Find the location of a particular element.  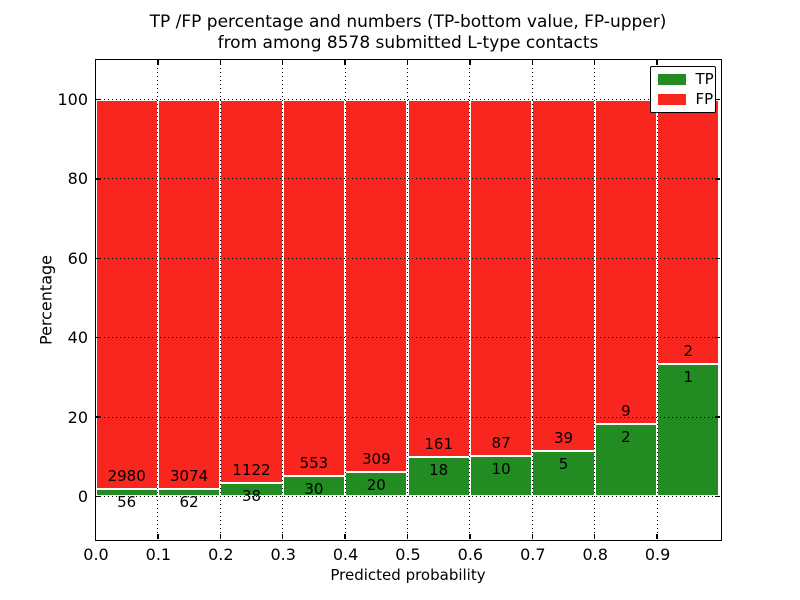

x-axis-label: Predicted probability is located at coordinates (408, 575).